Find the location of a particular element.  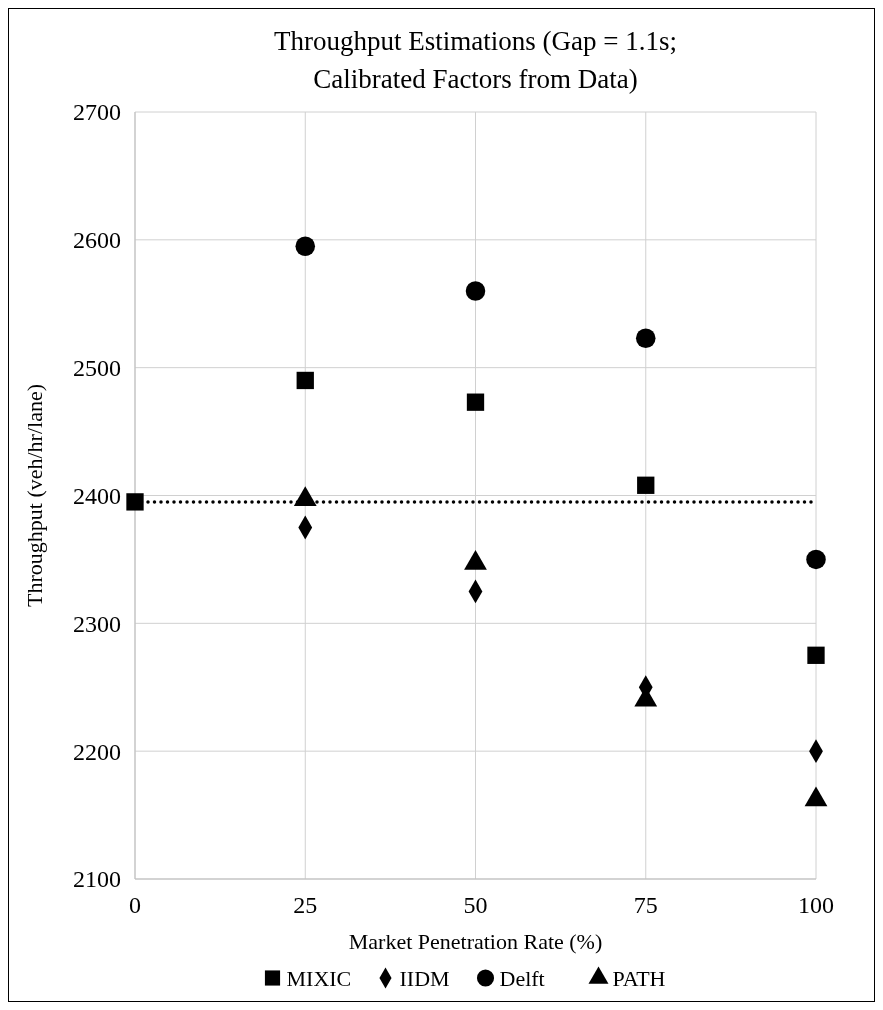

x-tick-label: 100 is located at coordinates (816, 905).